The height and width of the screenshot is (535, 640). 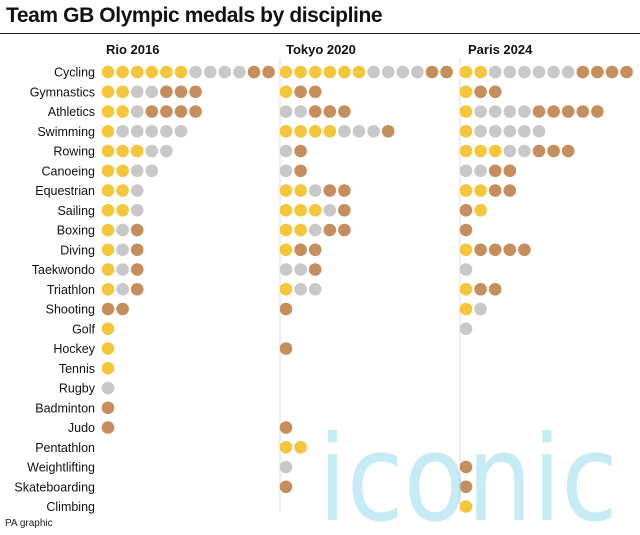 What do you see at coordinates (320, 33) in the screenshot?
I see `title-divider` at bounding box center [320, 33].